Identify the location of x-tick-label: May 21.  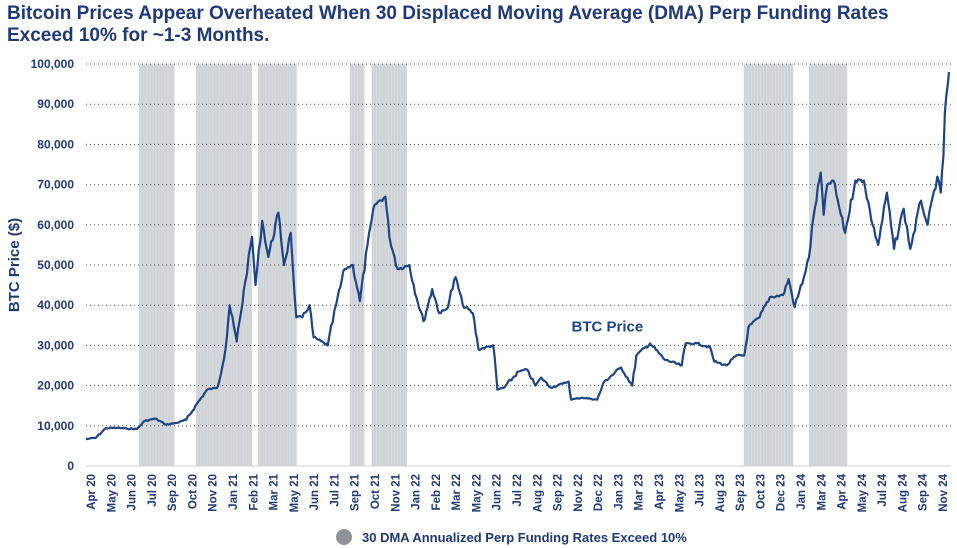
(295, 492).